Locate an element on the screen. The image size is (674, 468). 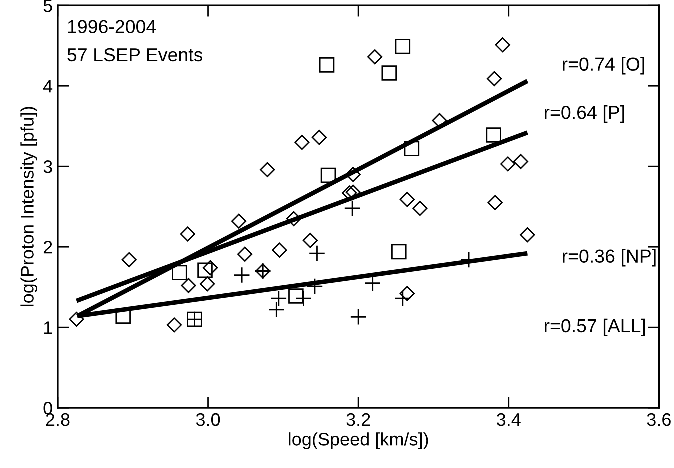
annotation: r=0.57 [ALL] is located at coordinates (595, 327).